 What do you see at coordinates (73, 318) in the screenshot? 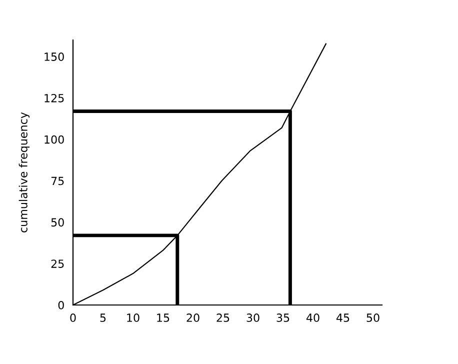
I see `x-tick-label: 0` at bounding box center [73, 318].